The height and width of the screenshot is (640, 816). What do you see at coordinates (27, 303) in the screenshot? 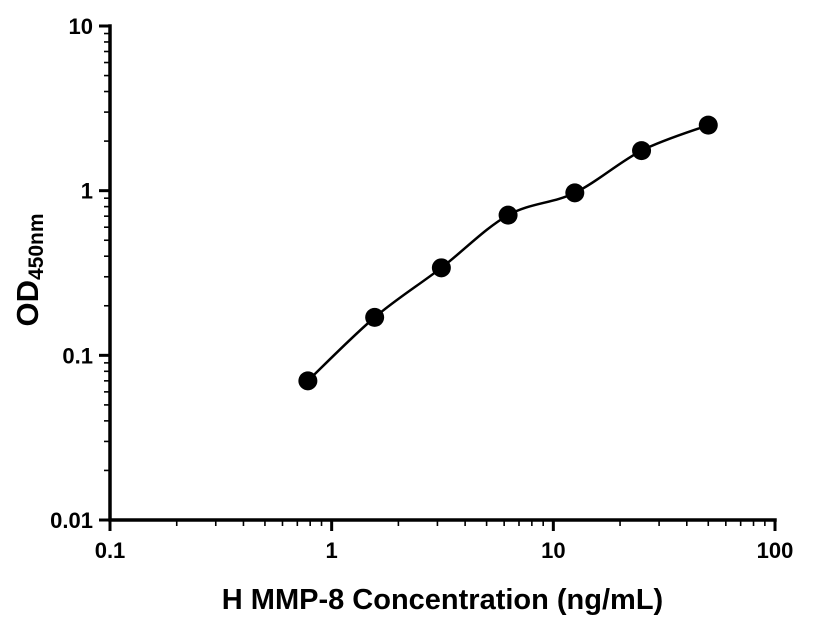
I see `y-axis-title-main: OD` at bounding box center [27, 303].